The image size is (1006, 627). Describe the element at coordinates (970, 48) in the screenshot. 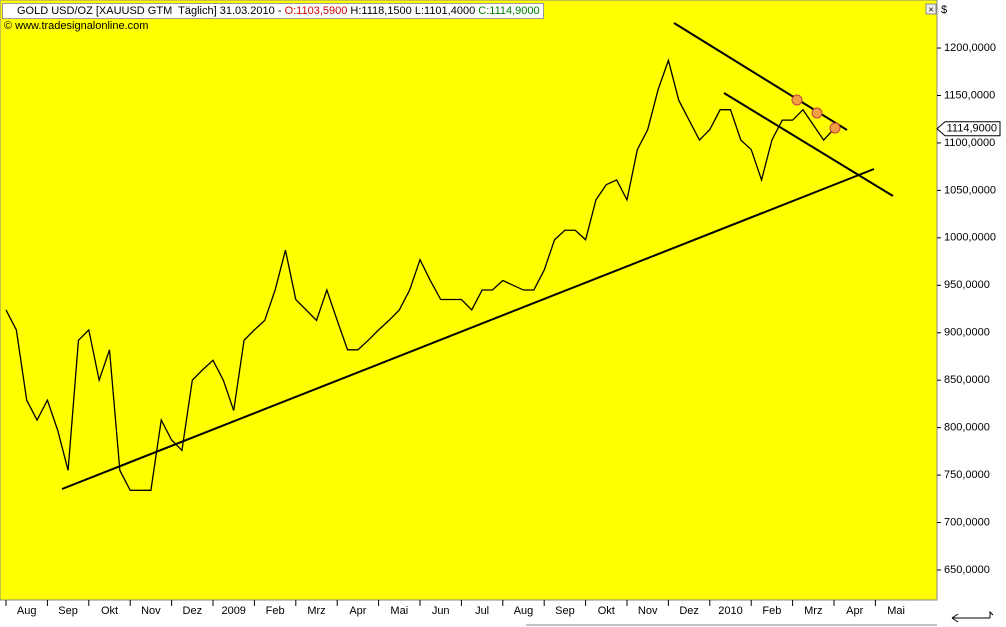

I see `y-tick-label: 1200,0000` at that location.